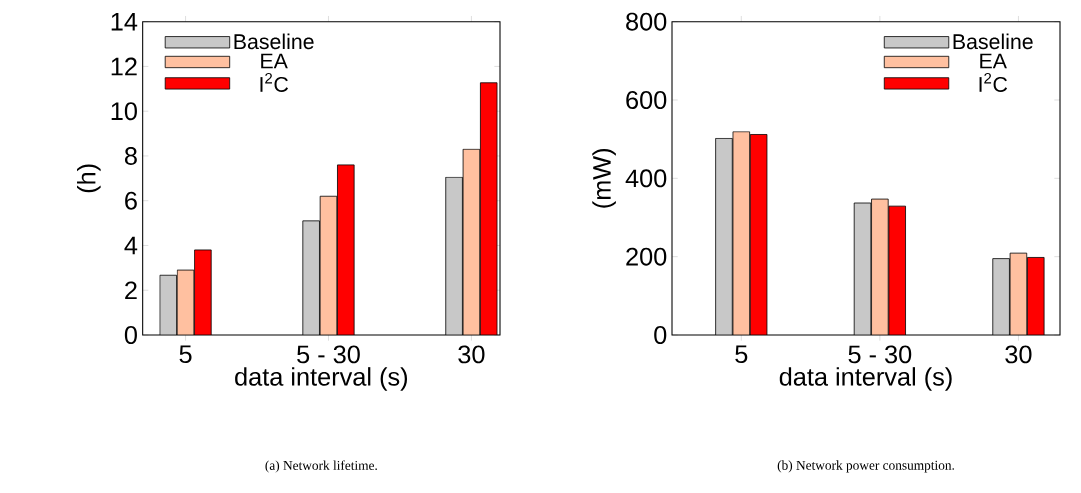  I want to click on y-tick-label: 8, so click(130, 155).